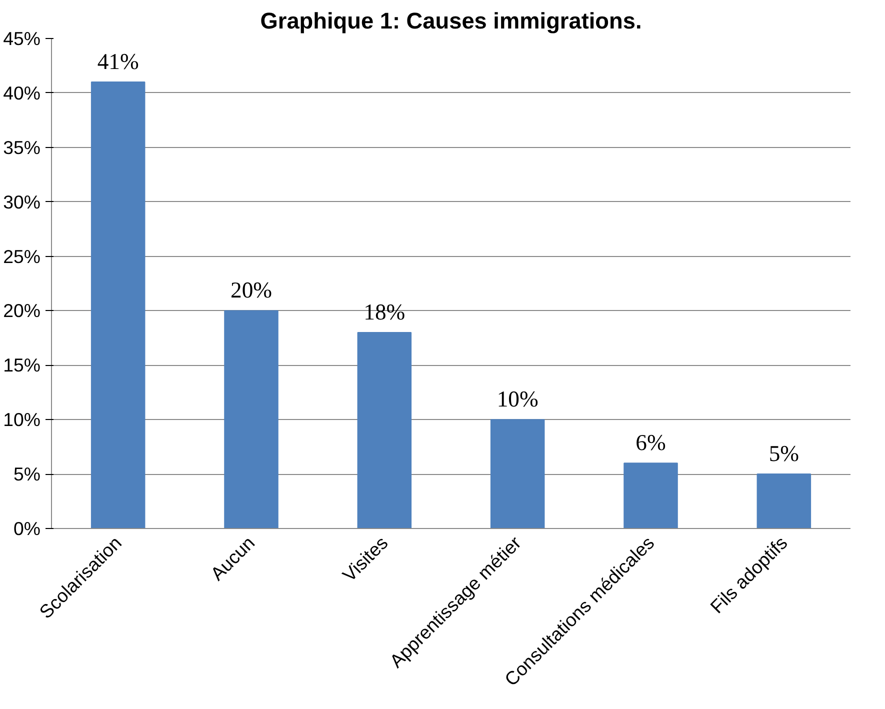 The width and height of the screenshot is (885, 709). What do you see at coordinates (22, 311) in the screenshot?
I see `y-tick-label: 20%` at bounding box center [22, 311].